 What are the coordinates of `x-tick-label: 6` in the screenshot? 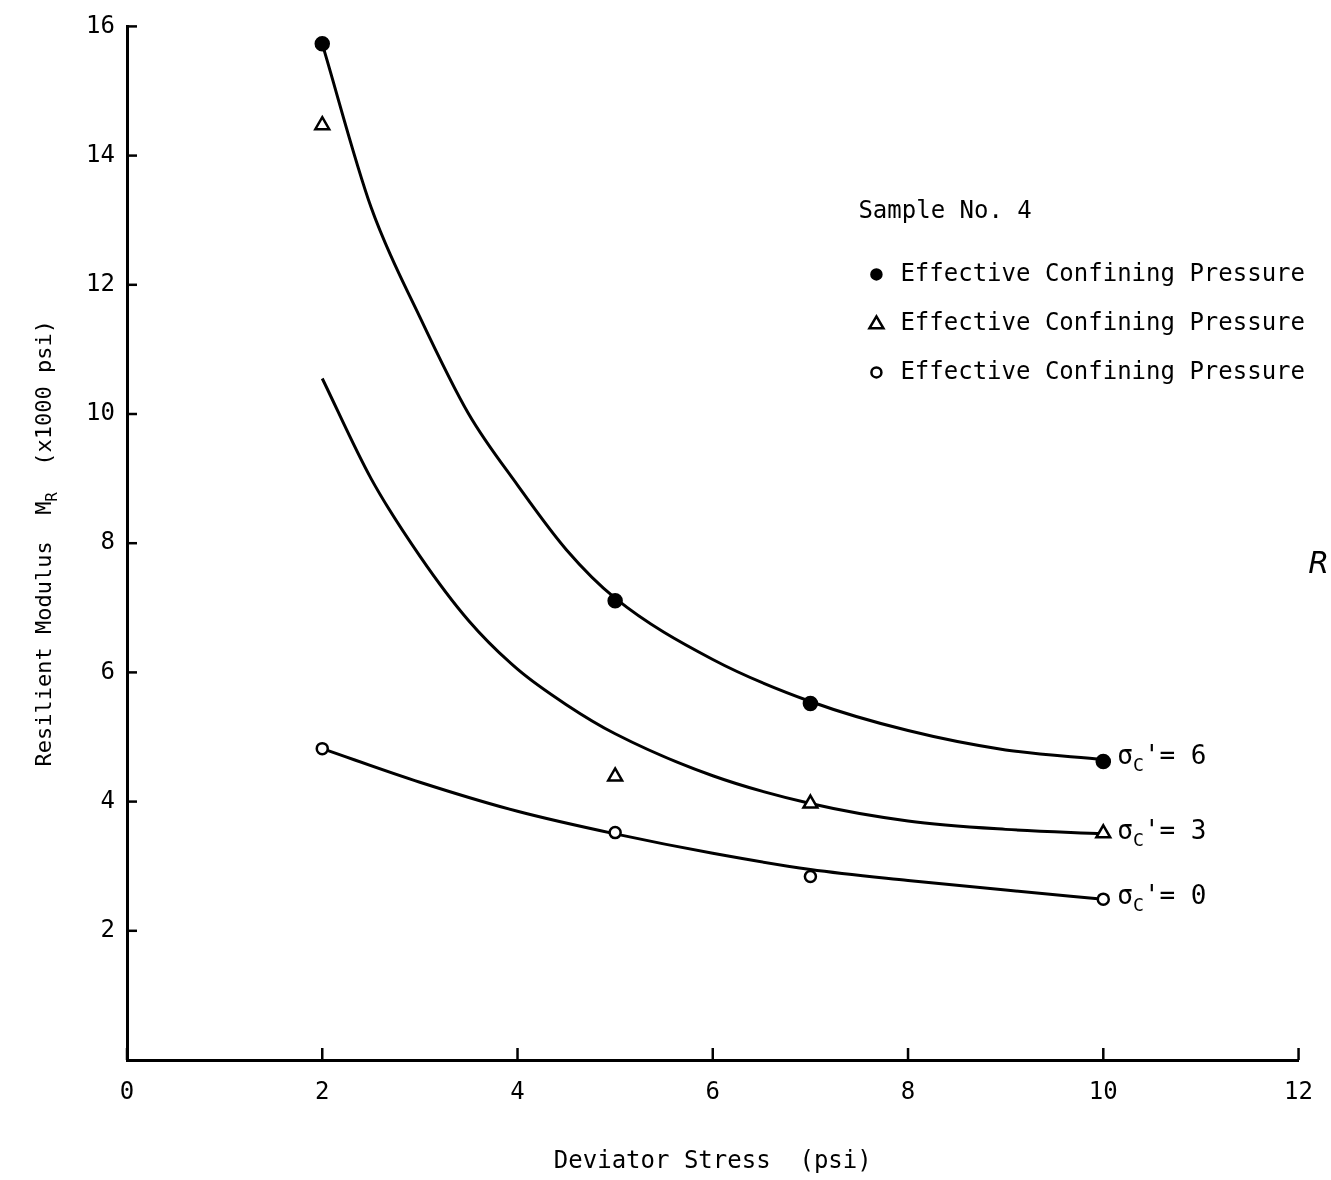 It's located at (712, 1090).